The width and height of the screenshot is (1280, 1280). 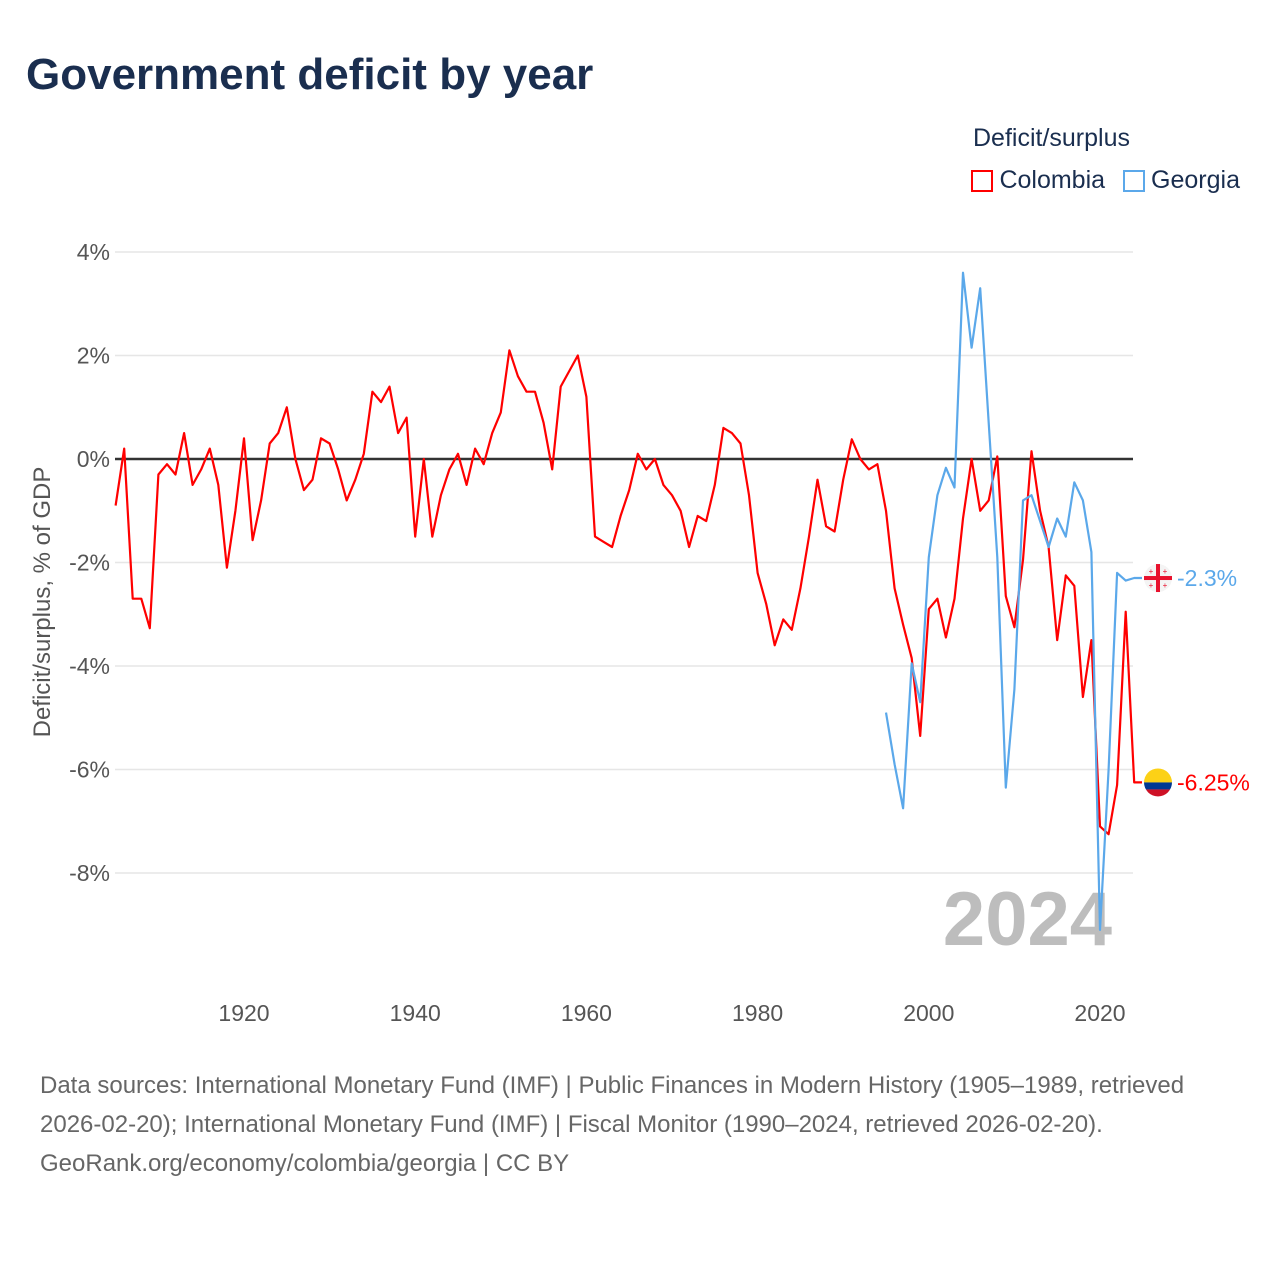 What do you see at coordinates (1158, 793) in the screenshot?
I see `flag-red` at bounding box center [1158, 793].